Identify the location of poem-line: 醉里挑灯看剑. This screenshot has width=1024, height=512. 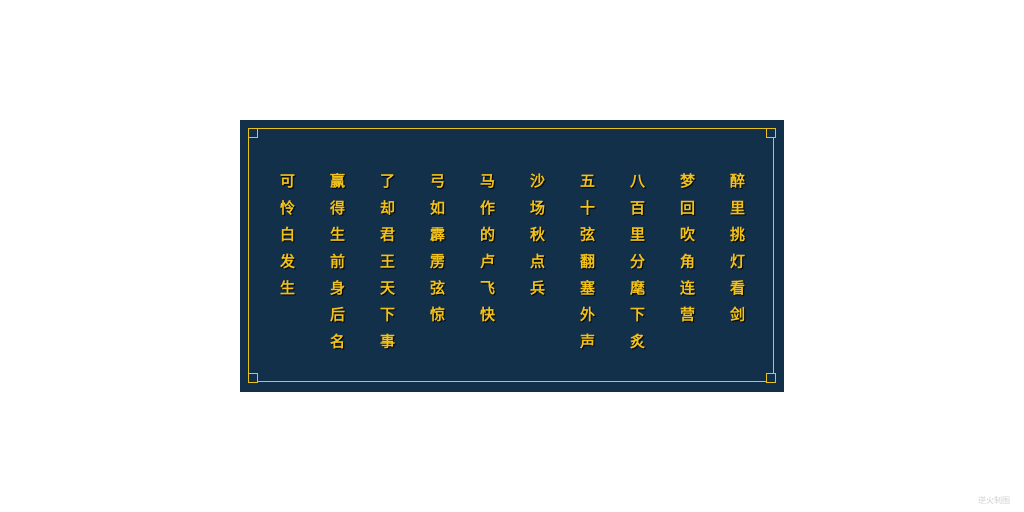
(737, 253).